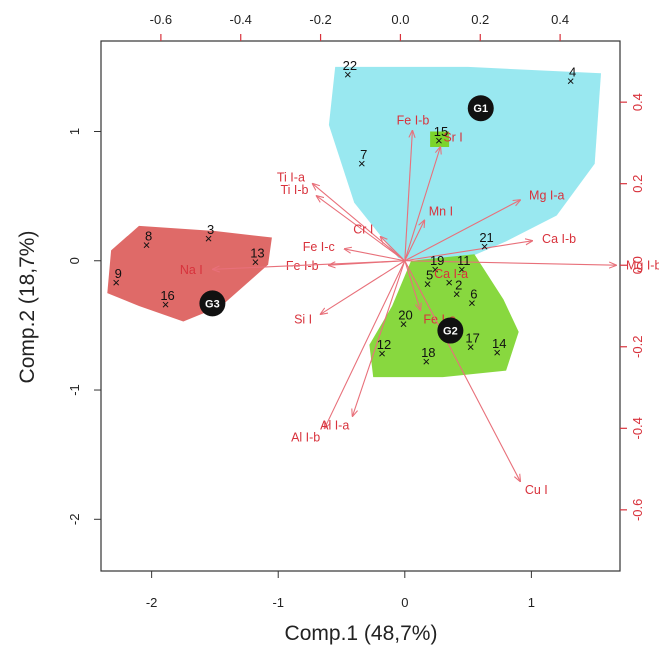 Image resolution: width=659 pixels, height=649 pixels. I want to click on x-tick-label: -2, so click(152, 602).